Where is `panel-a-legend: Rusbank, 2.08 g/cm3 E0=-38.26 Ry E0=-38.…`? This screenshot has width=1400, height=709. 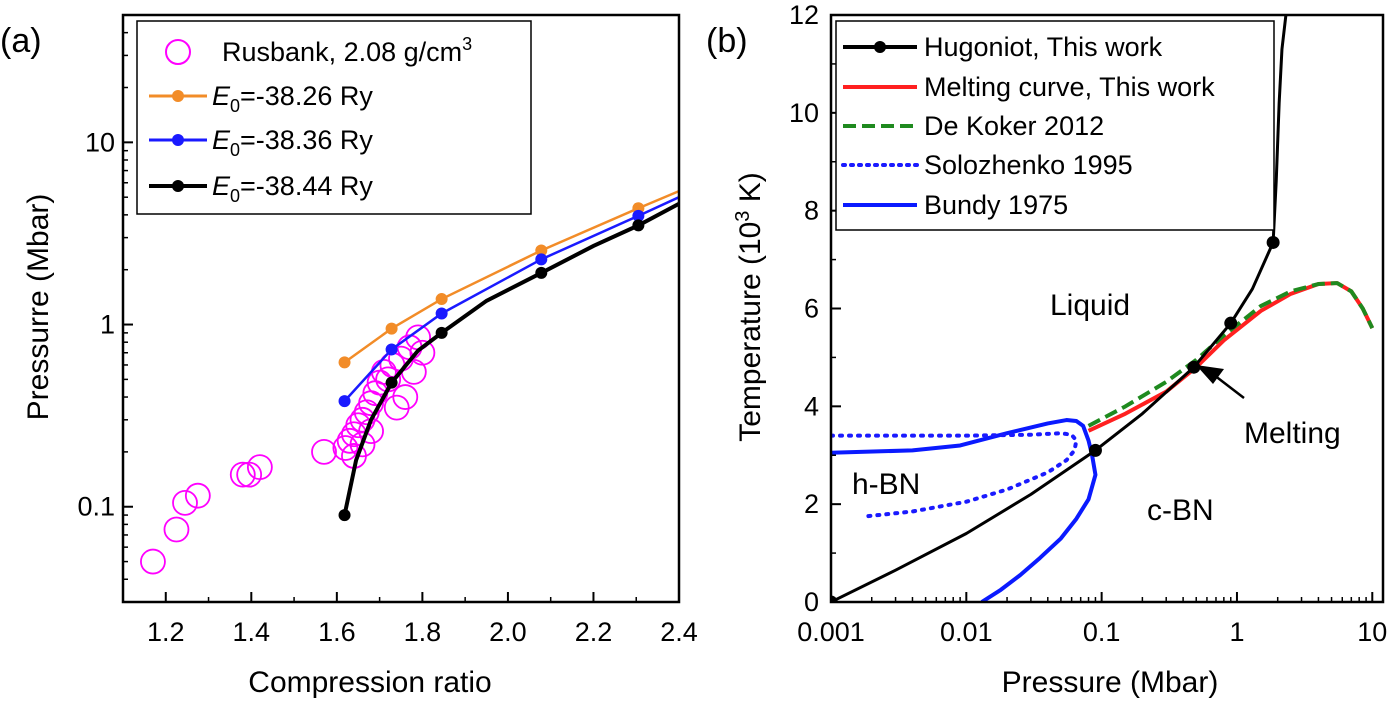 panel-a-legend: Rusbank, 2.08 g/cm3 E0=-38.26 Ry E0=-38.… is located at coordinates (334, 117).